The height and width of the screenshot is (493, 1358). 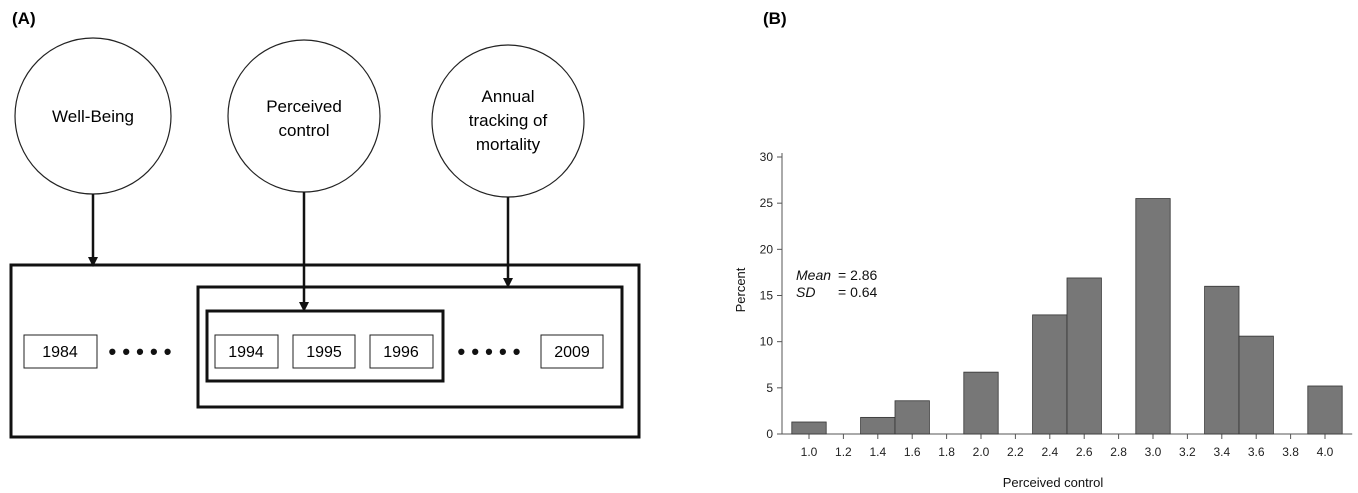 What do you see at coordinates (981, 452) in the screenshot?
I see `x-tick-label: 2.0` at bounding box center [981, 452].